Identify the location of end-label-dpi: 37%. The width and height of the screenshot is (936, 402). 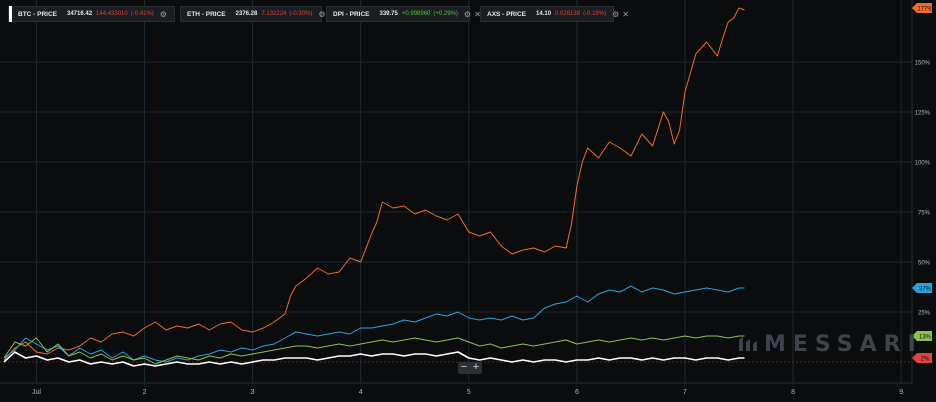
(922, 288).